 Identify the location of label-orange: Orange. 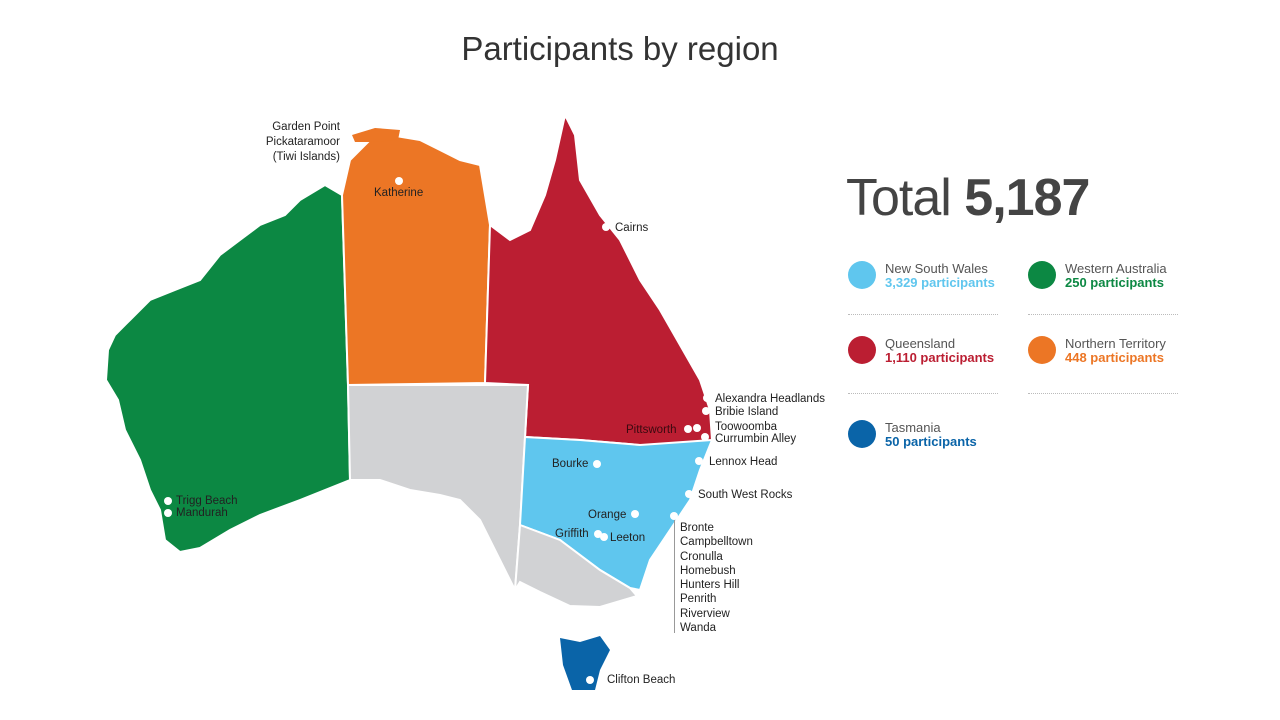
(607, 515).